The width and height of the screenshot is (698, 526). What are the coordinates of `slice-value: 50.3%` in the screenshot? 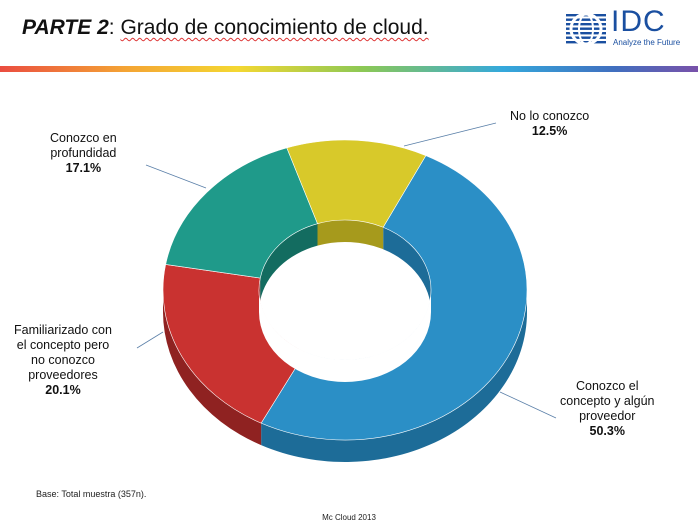 It's located at (607, 431).